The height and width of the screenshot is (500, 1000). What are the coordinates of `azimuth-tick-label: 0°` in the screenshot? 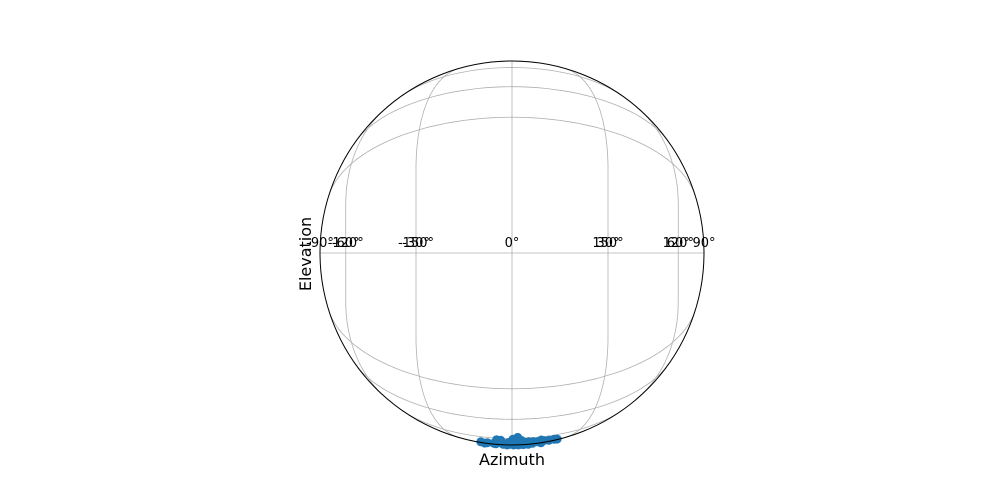 It's located at (512, 243).